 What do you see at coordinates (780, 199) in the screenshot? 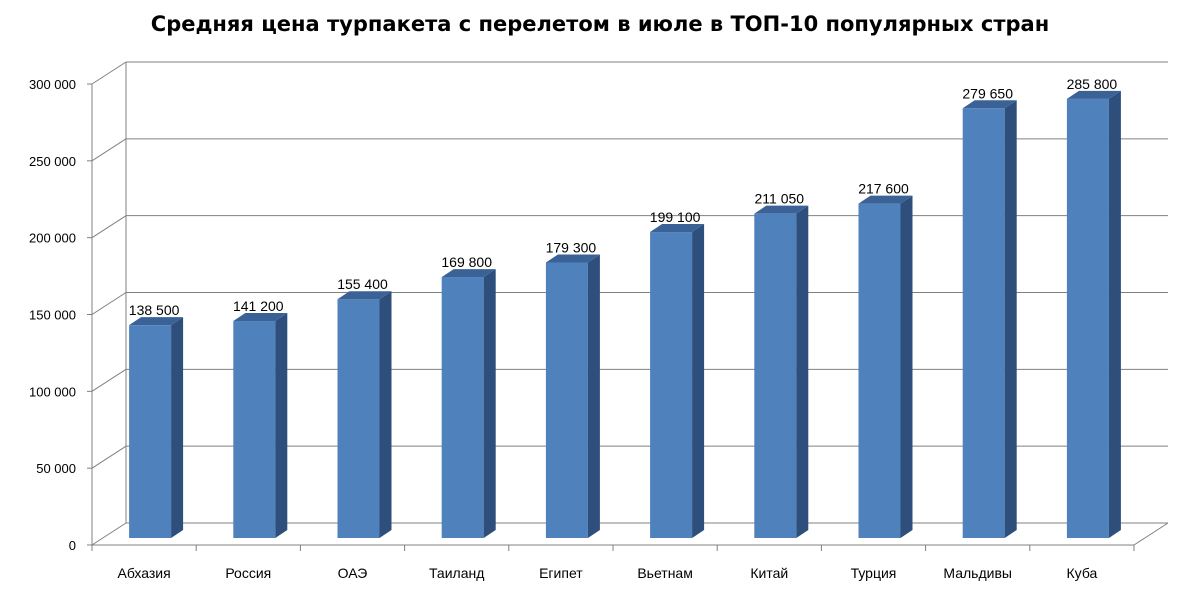
I see `data-label: 211 050` at bounding box center [780, 199].